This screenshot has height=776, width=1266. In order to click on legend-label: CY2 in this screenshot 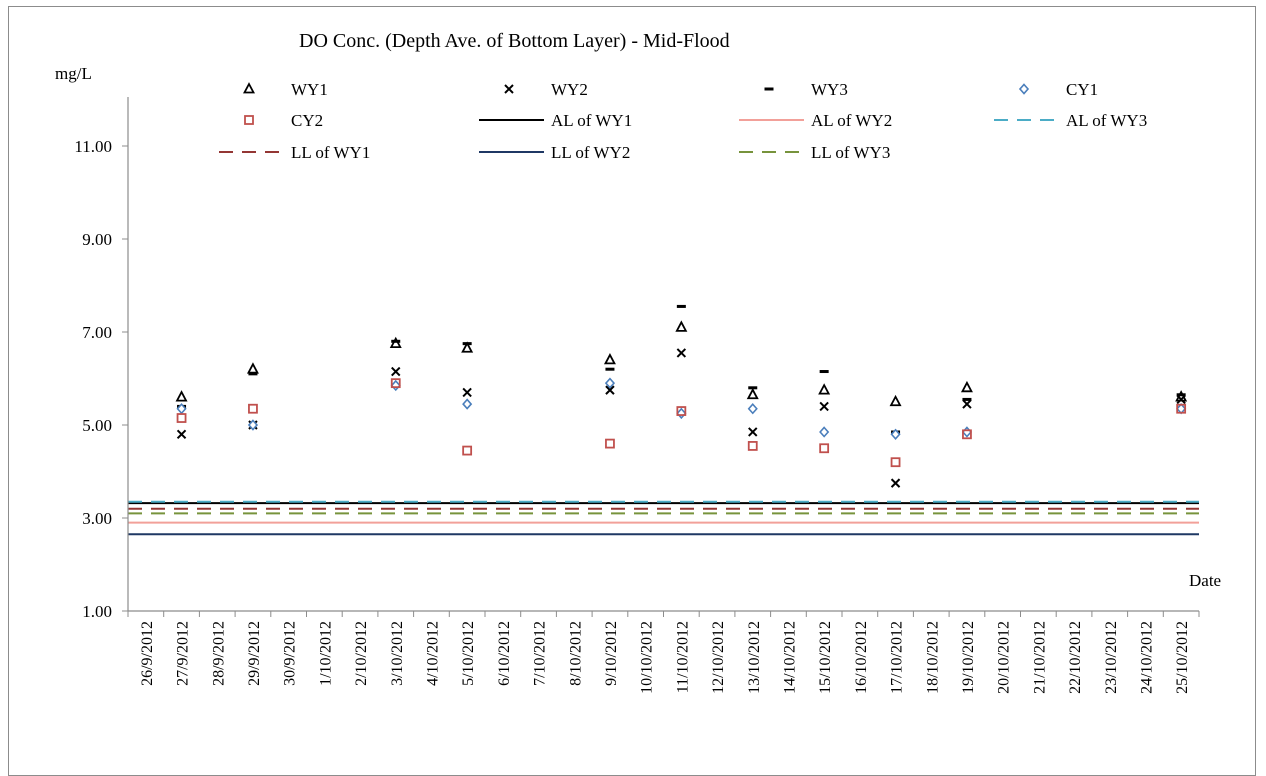, I will do `click(307, 120)`.